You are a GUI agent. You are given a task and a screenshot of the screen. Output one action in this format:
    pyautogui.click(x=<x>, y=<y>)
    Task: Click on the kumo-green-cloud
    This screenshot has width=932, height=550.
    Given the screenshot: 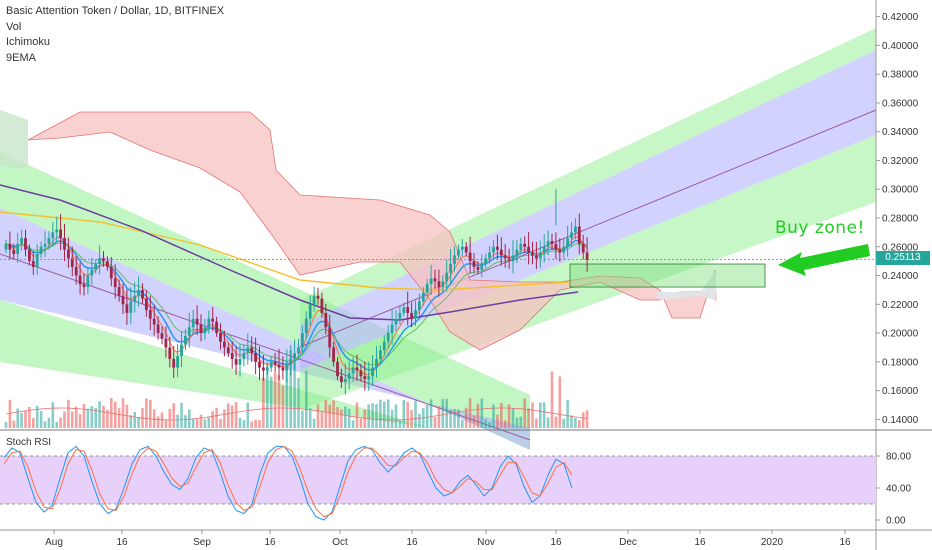 What is the action you would take?
    pyautogui.click(x=14, y=140)
    